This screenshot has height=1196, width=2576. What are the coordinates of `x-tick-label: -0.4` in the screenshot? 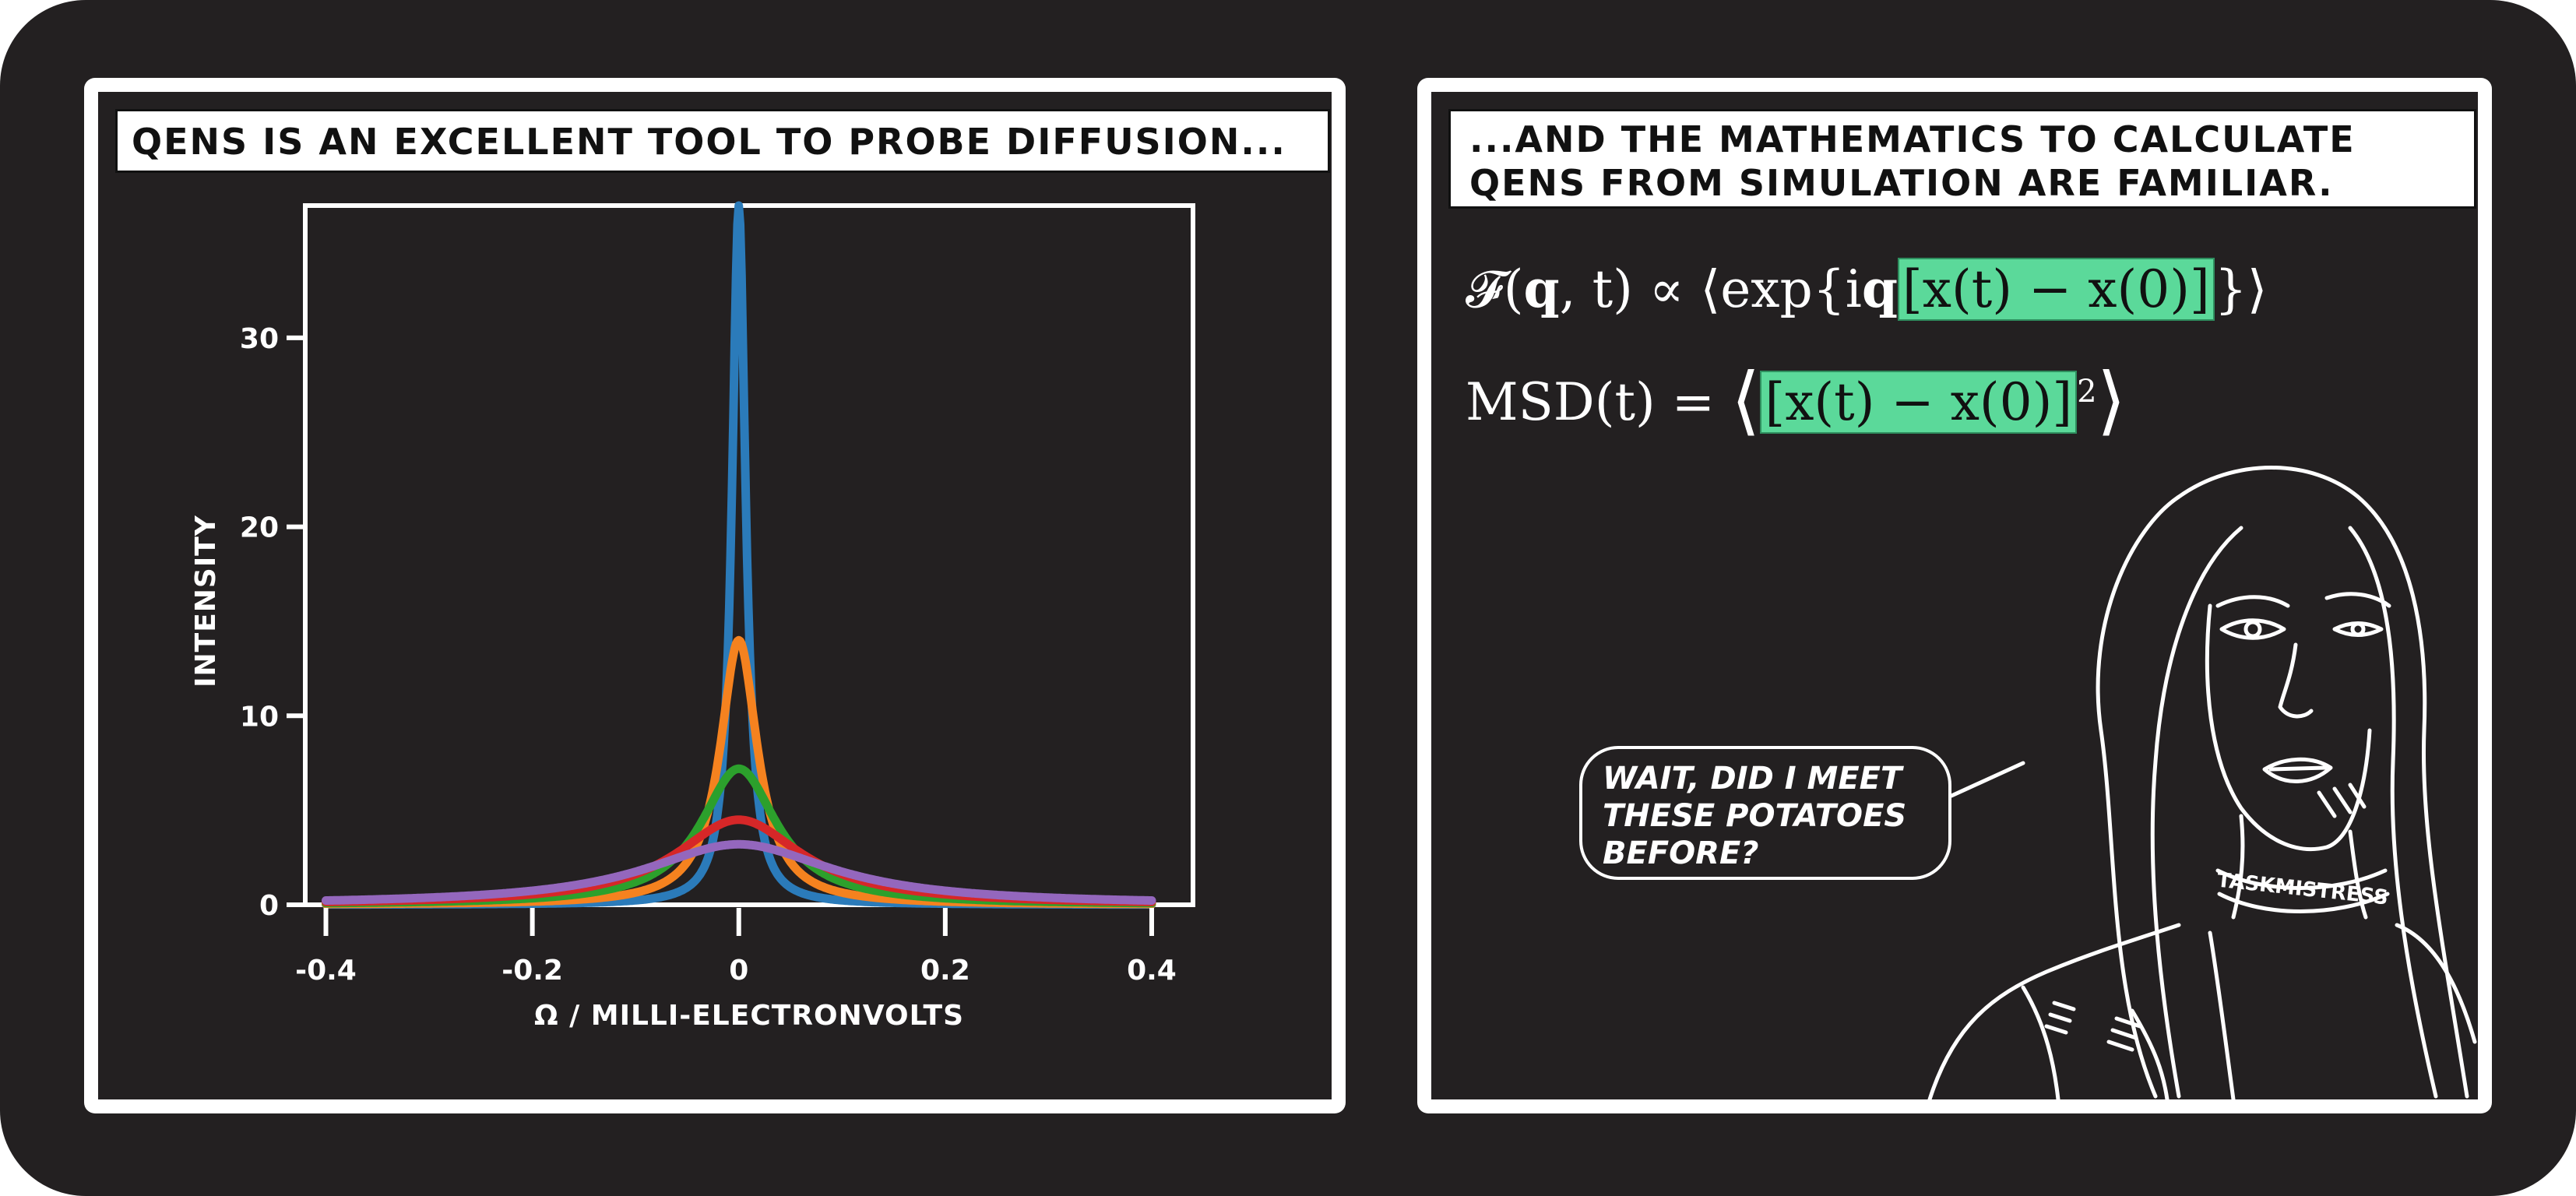 It's located at (326, 971).